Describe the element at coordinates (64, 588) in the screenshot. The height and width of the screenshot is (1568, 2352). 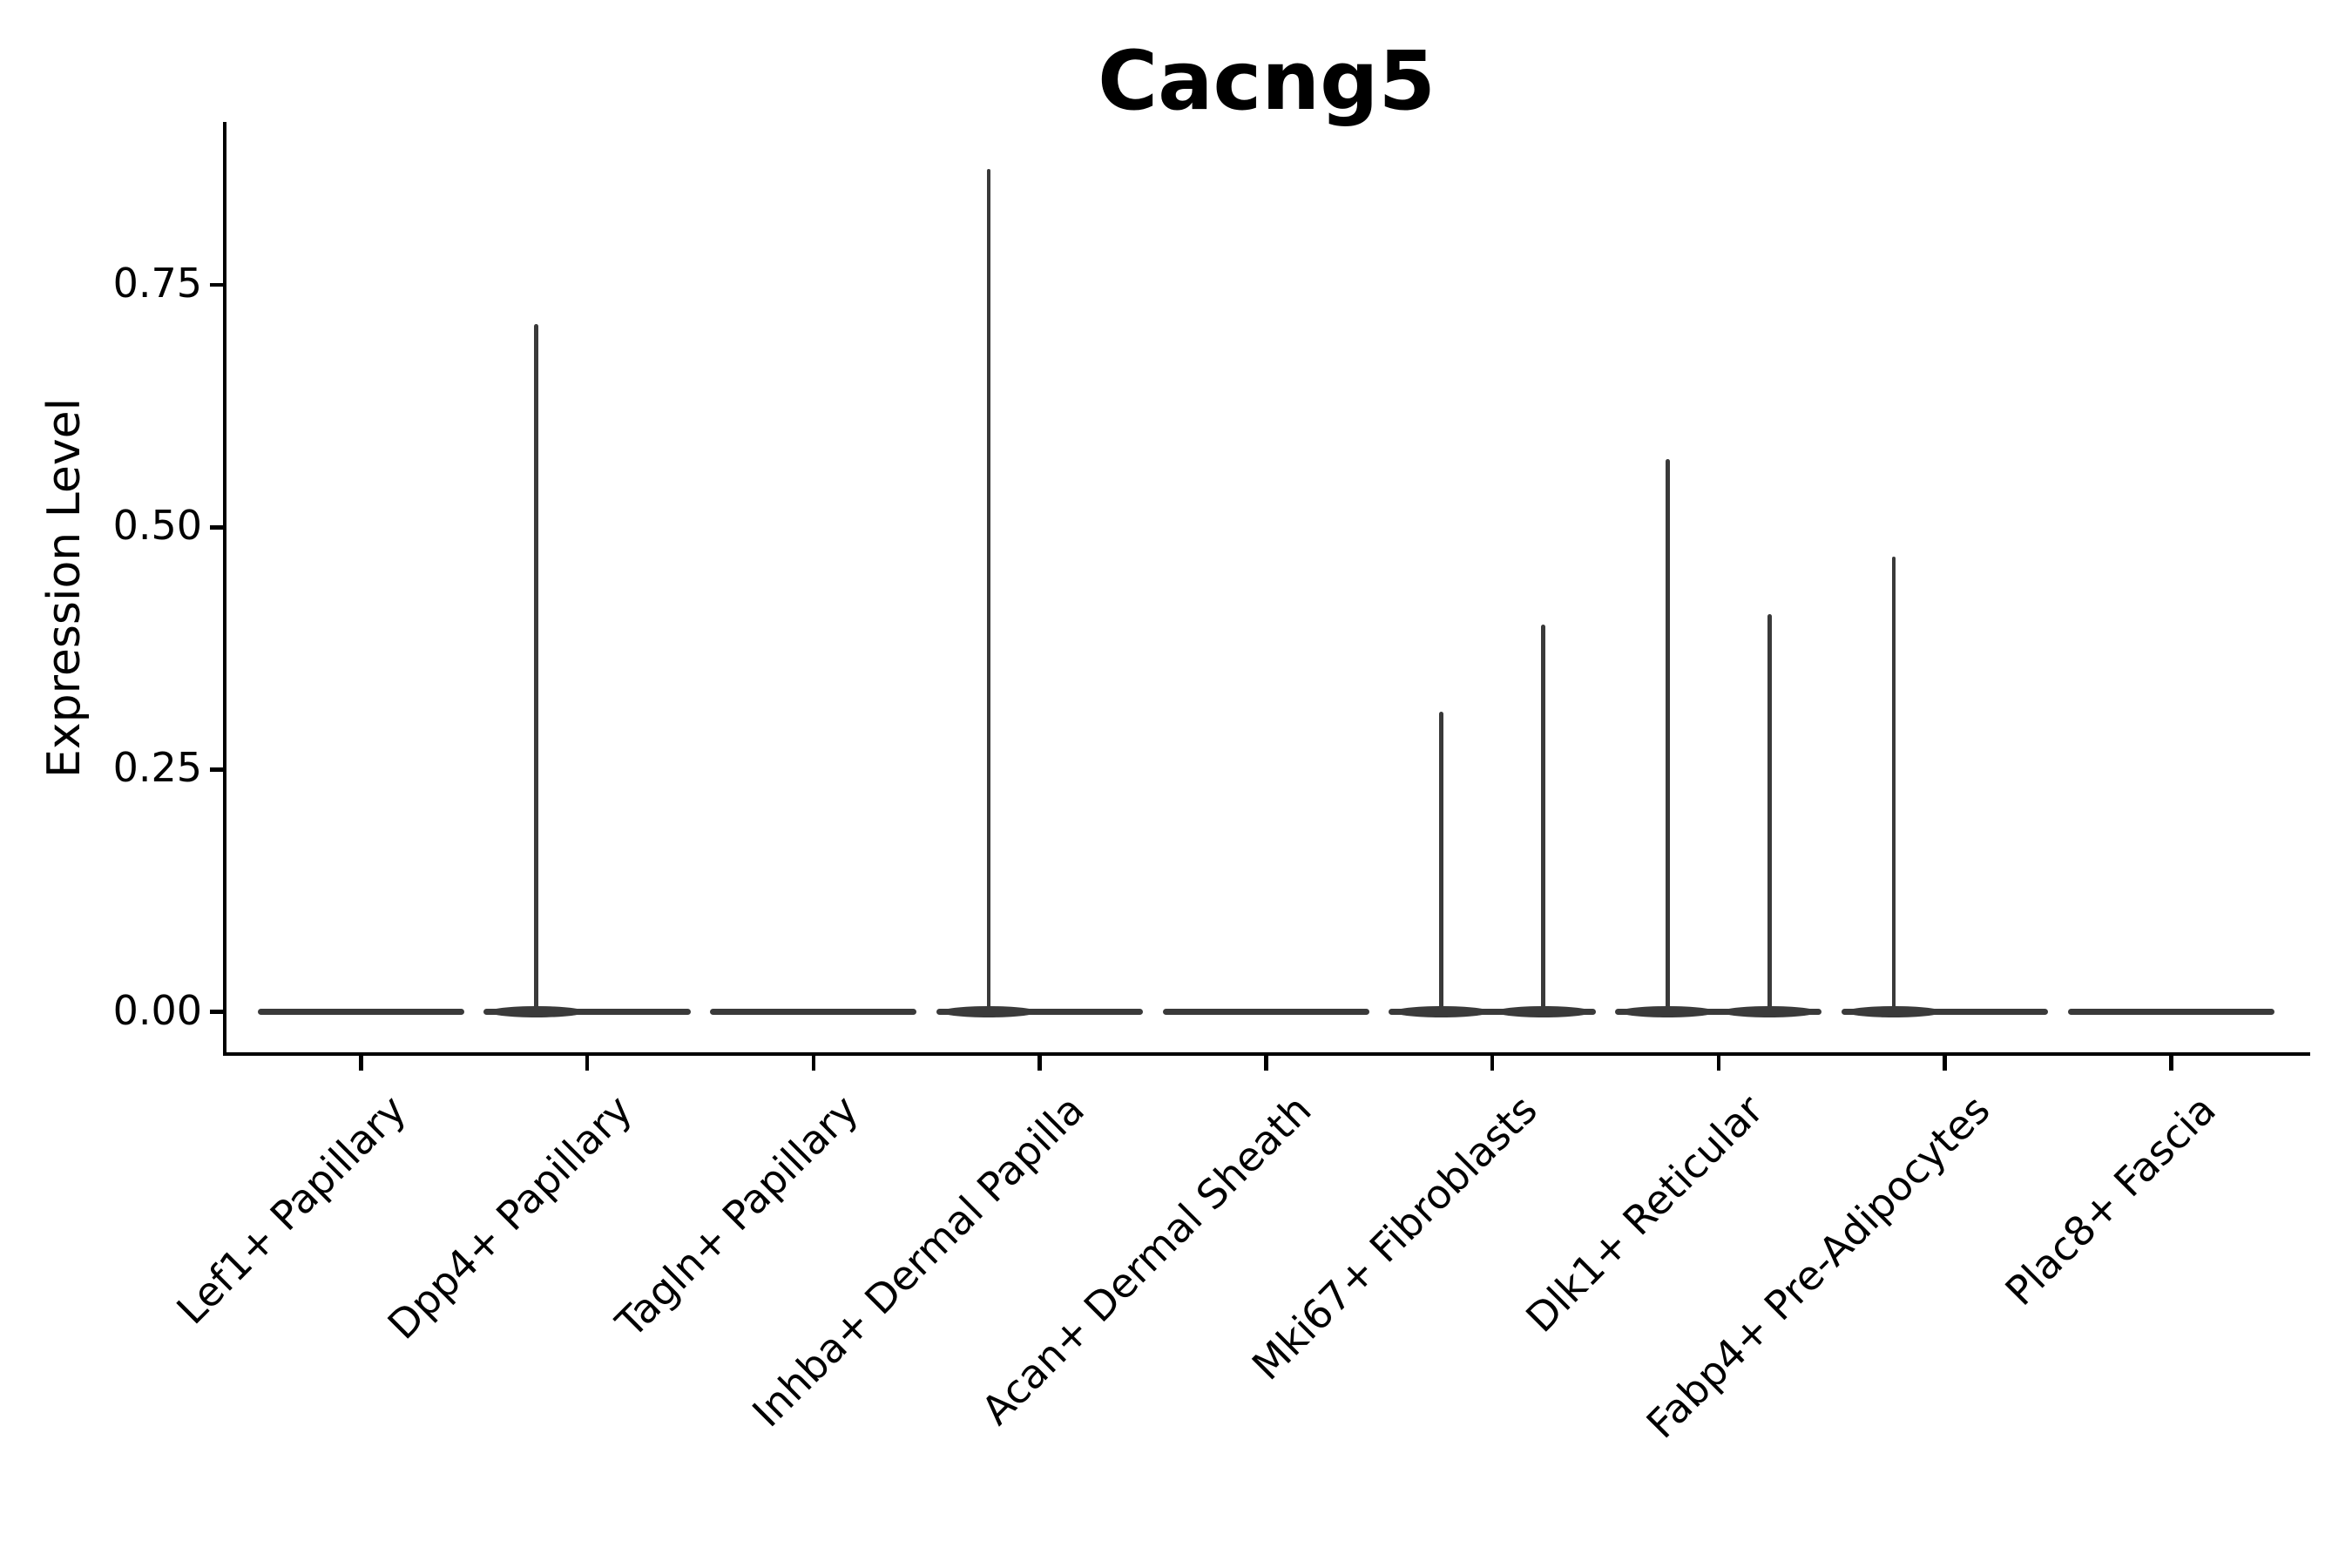
I see `y-axis-title: Expression Level` at that location.